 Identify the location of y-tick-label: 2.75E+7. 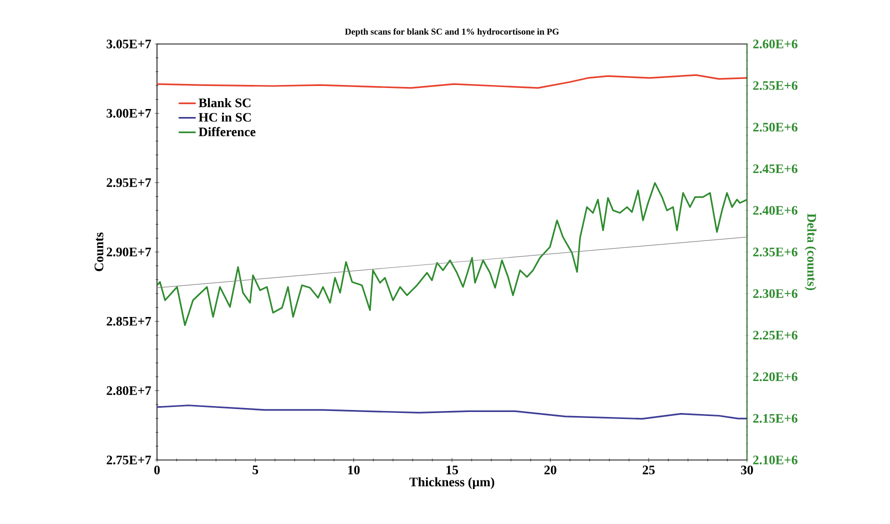
(129, 460).